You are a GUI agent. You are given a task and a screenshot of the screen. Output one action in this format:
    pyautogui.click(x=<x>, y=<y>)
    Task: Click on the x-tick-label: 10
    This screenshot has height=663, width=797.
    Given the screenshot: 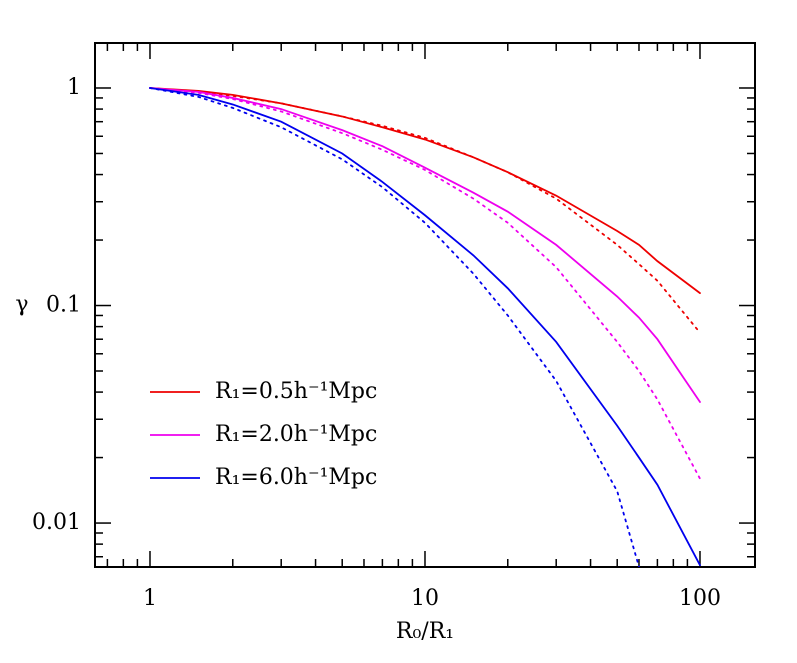 What is the action you would take?
    pyautogui.click(x=425, y=598)
    